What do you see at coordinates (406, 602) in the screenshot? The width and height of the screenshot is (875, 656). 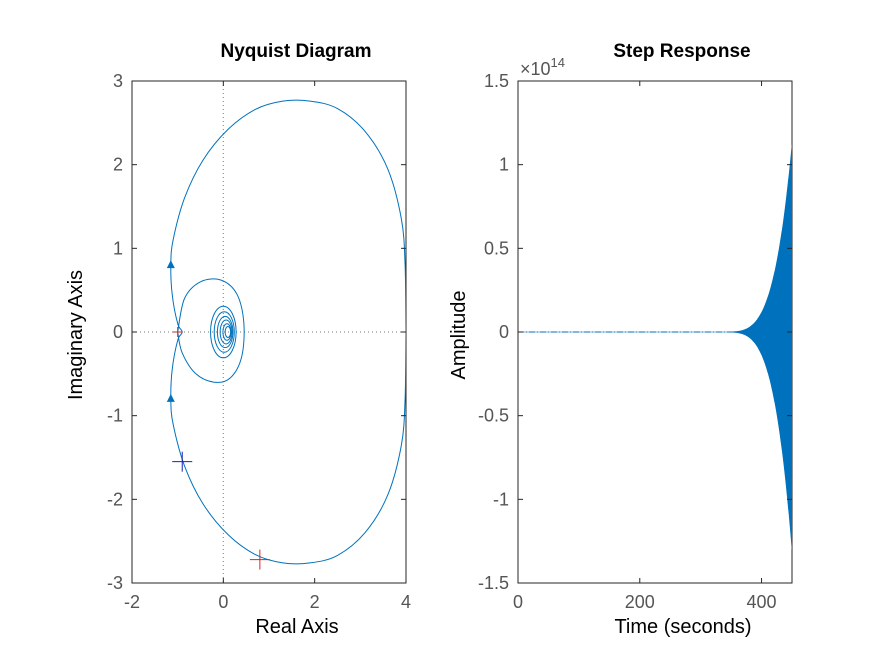 I see `nyquist-xtick-label: 4` at bounding box center [406, 602].